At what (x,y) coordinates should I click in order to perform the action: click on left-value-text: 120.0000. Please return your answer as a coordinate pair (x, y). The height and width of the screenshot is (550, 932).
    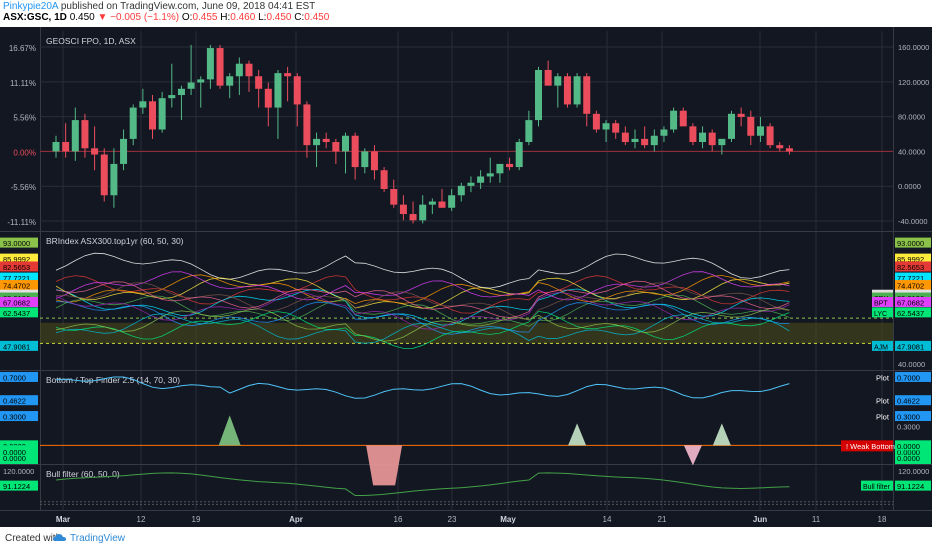
    Looking at the image, I should click on (18, 471).